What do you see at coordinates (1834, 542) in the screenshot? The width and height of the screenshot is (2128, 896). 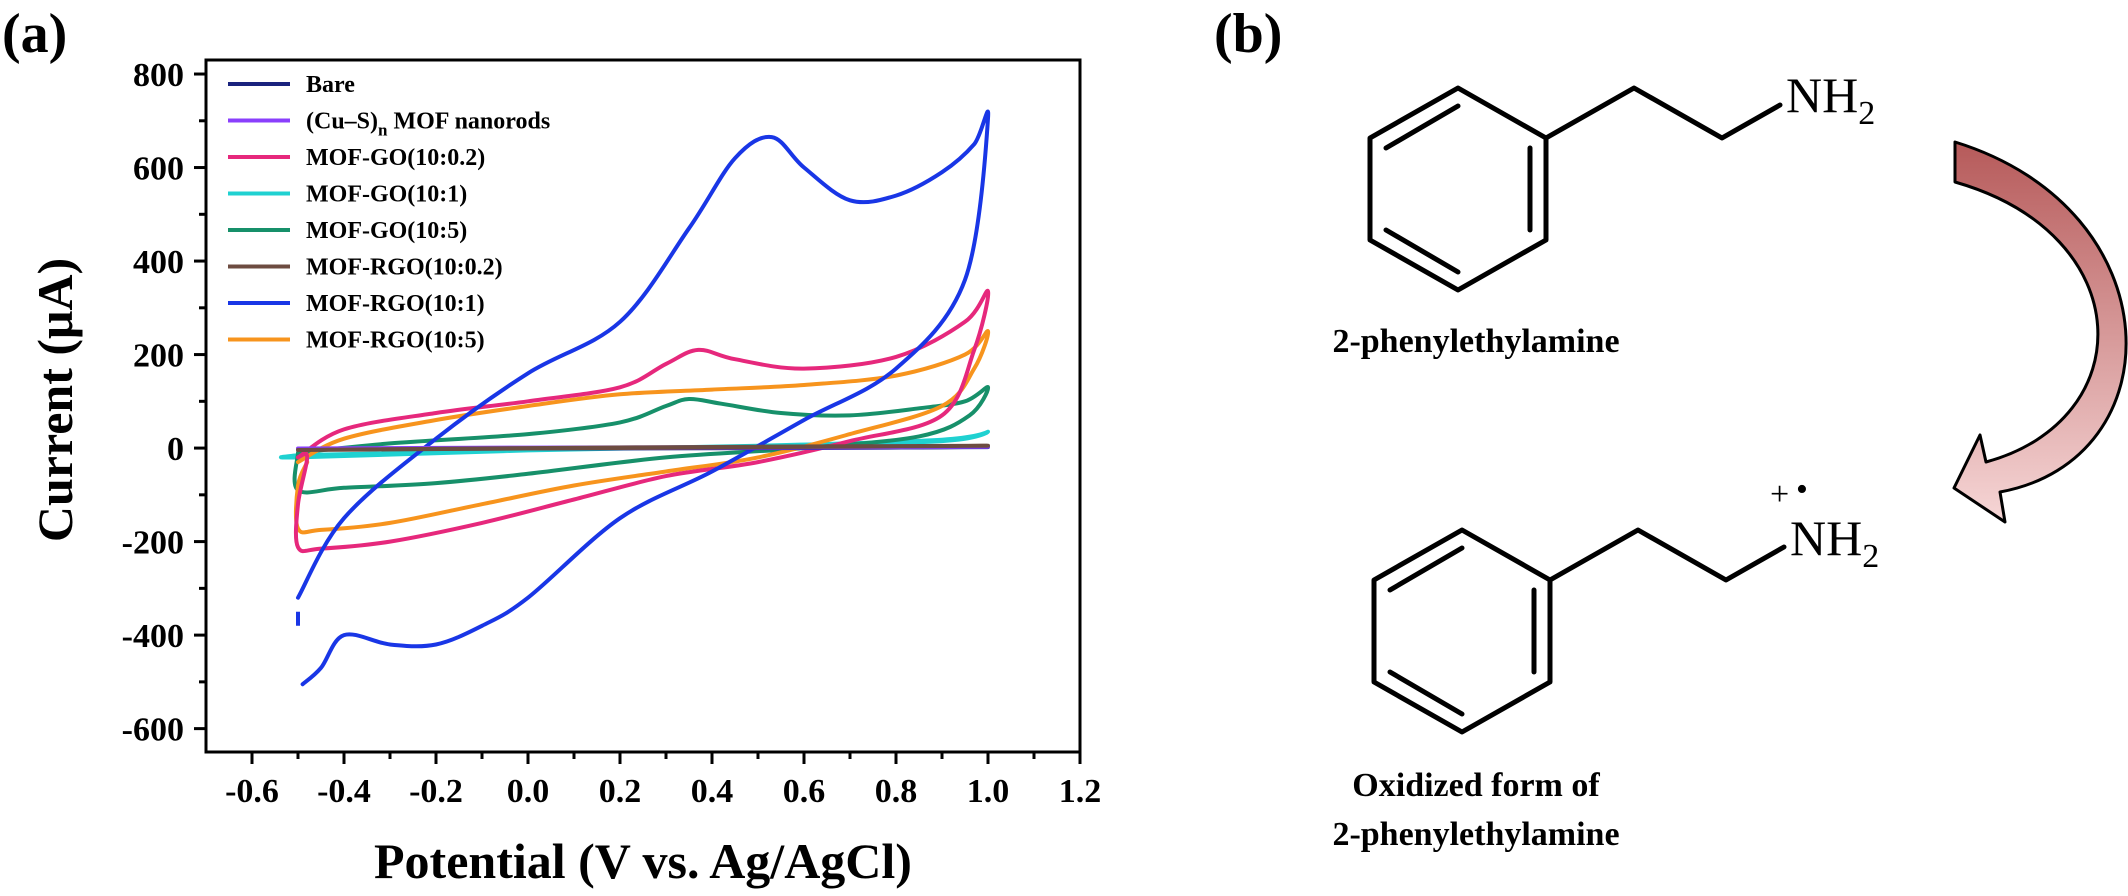 I see `amine-group-product: NH2` at bounding box center [1834, 542].